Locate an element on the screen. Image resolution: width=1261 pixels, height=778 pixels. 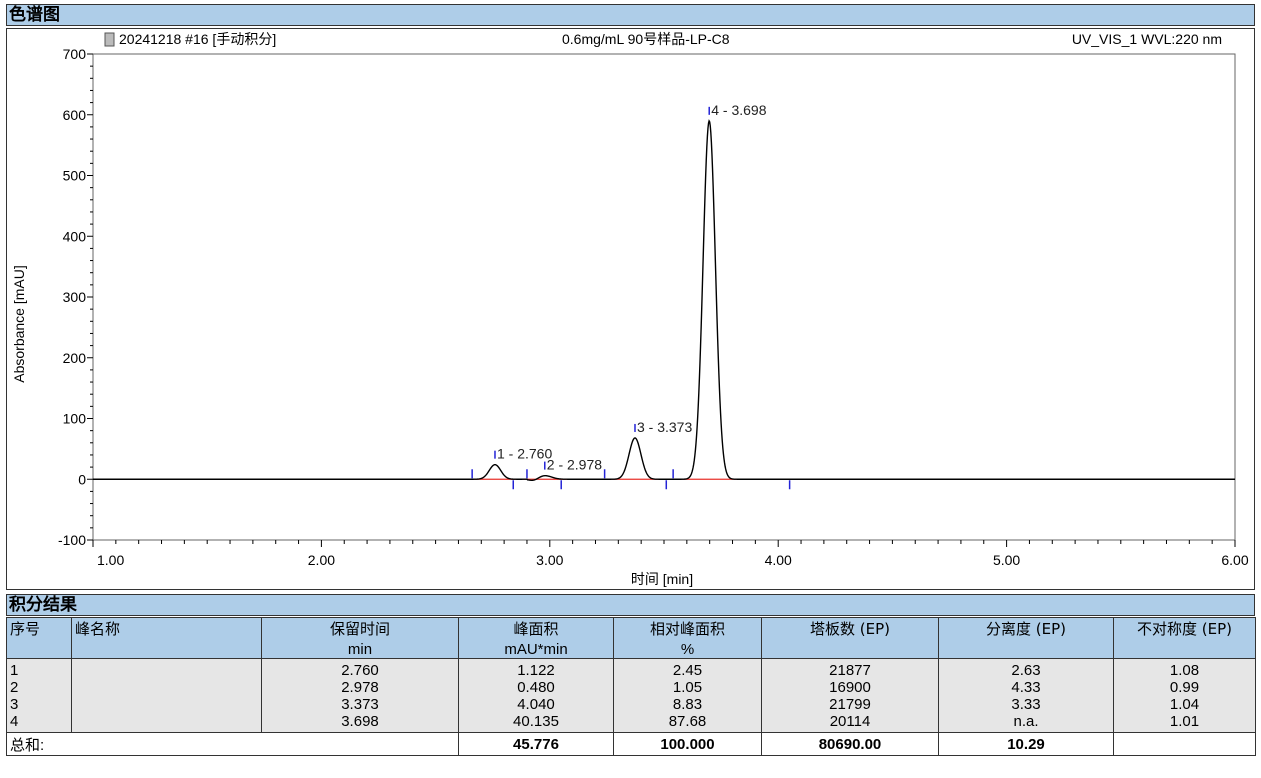
table-cell: 4 is located at coordinates (39, 723).